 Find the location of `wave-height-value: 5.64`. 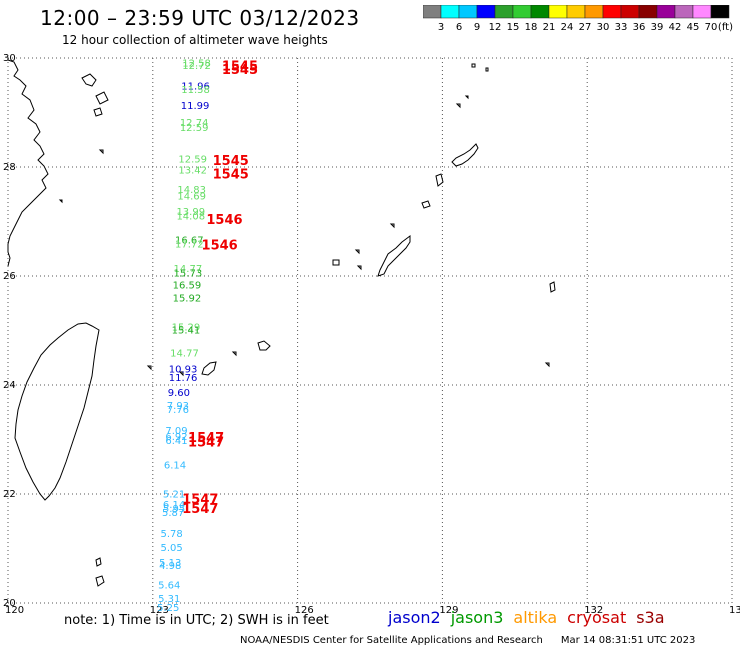

wave-height-value: 5.64 is located at coordinates (169, 585).